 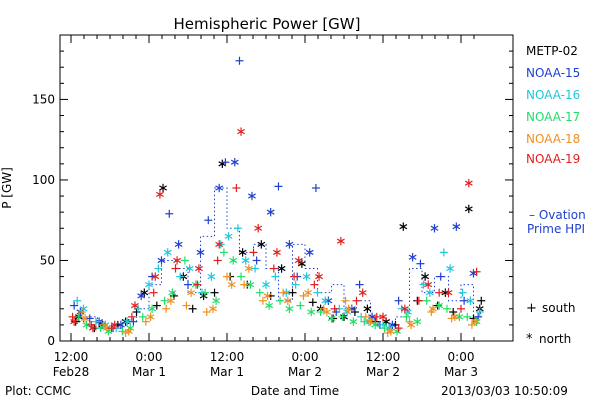 I want to click on y-tick-label: 100, so click(x=43, y=180).